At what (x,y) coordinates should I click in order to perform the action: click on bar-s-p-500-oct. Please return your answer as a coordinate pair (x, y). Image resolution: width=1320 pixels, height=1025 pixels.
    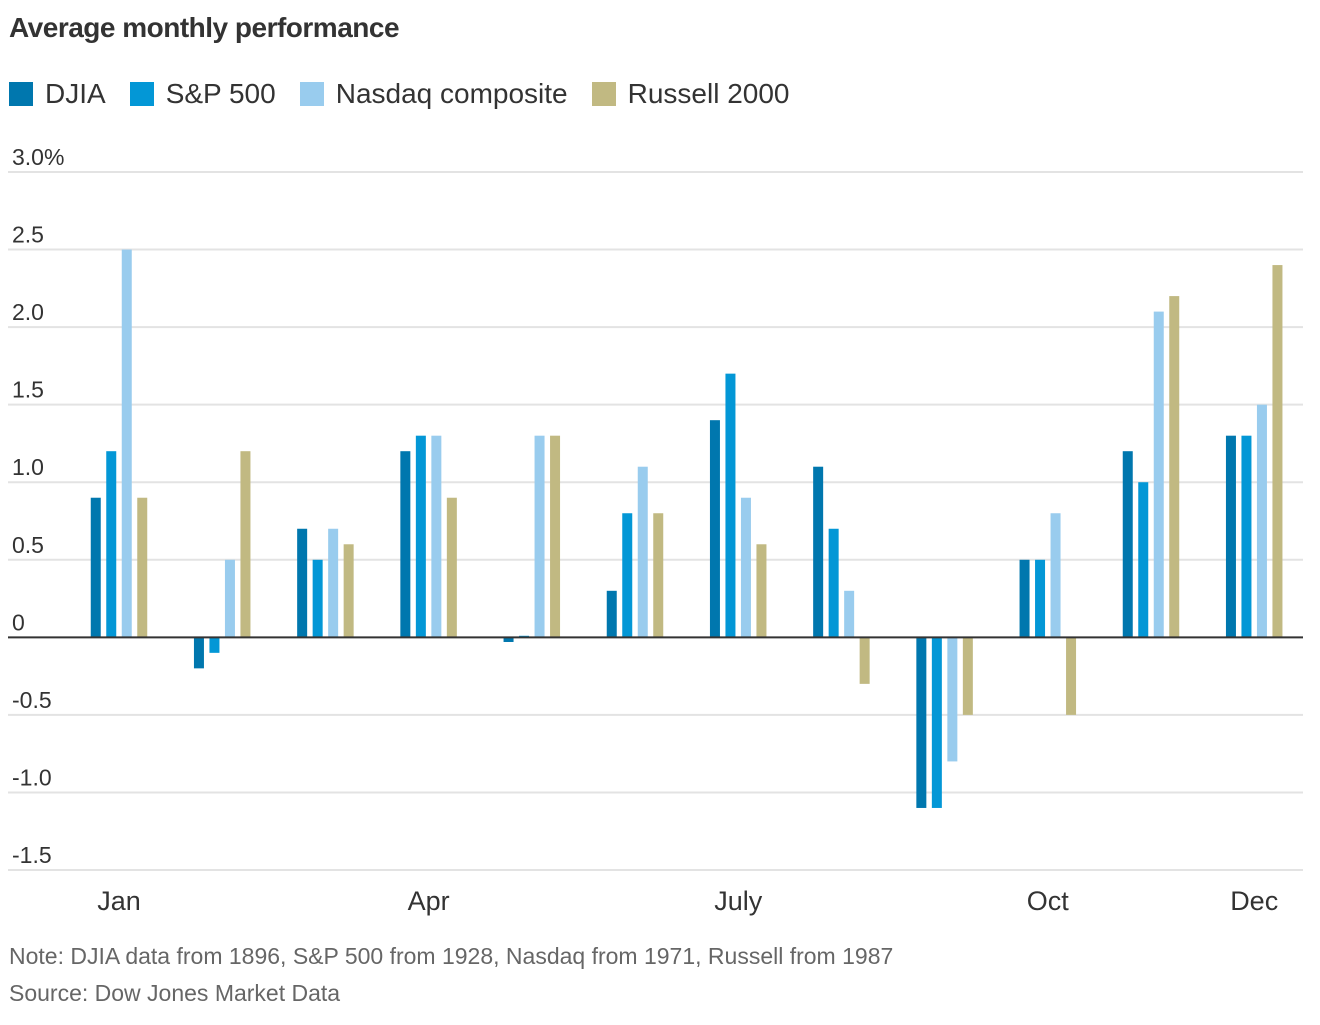
    Looking at the image, I should click on (1040, 598).